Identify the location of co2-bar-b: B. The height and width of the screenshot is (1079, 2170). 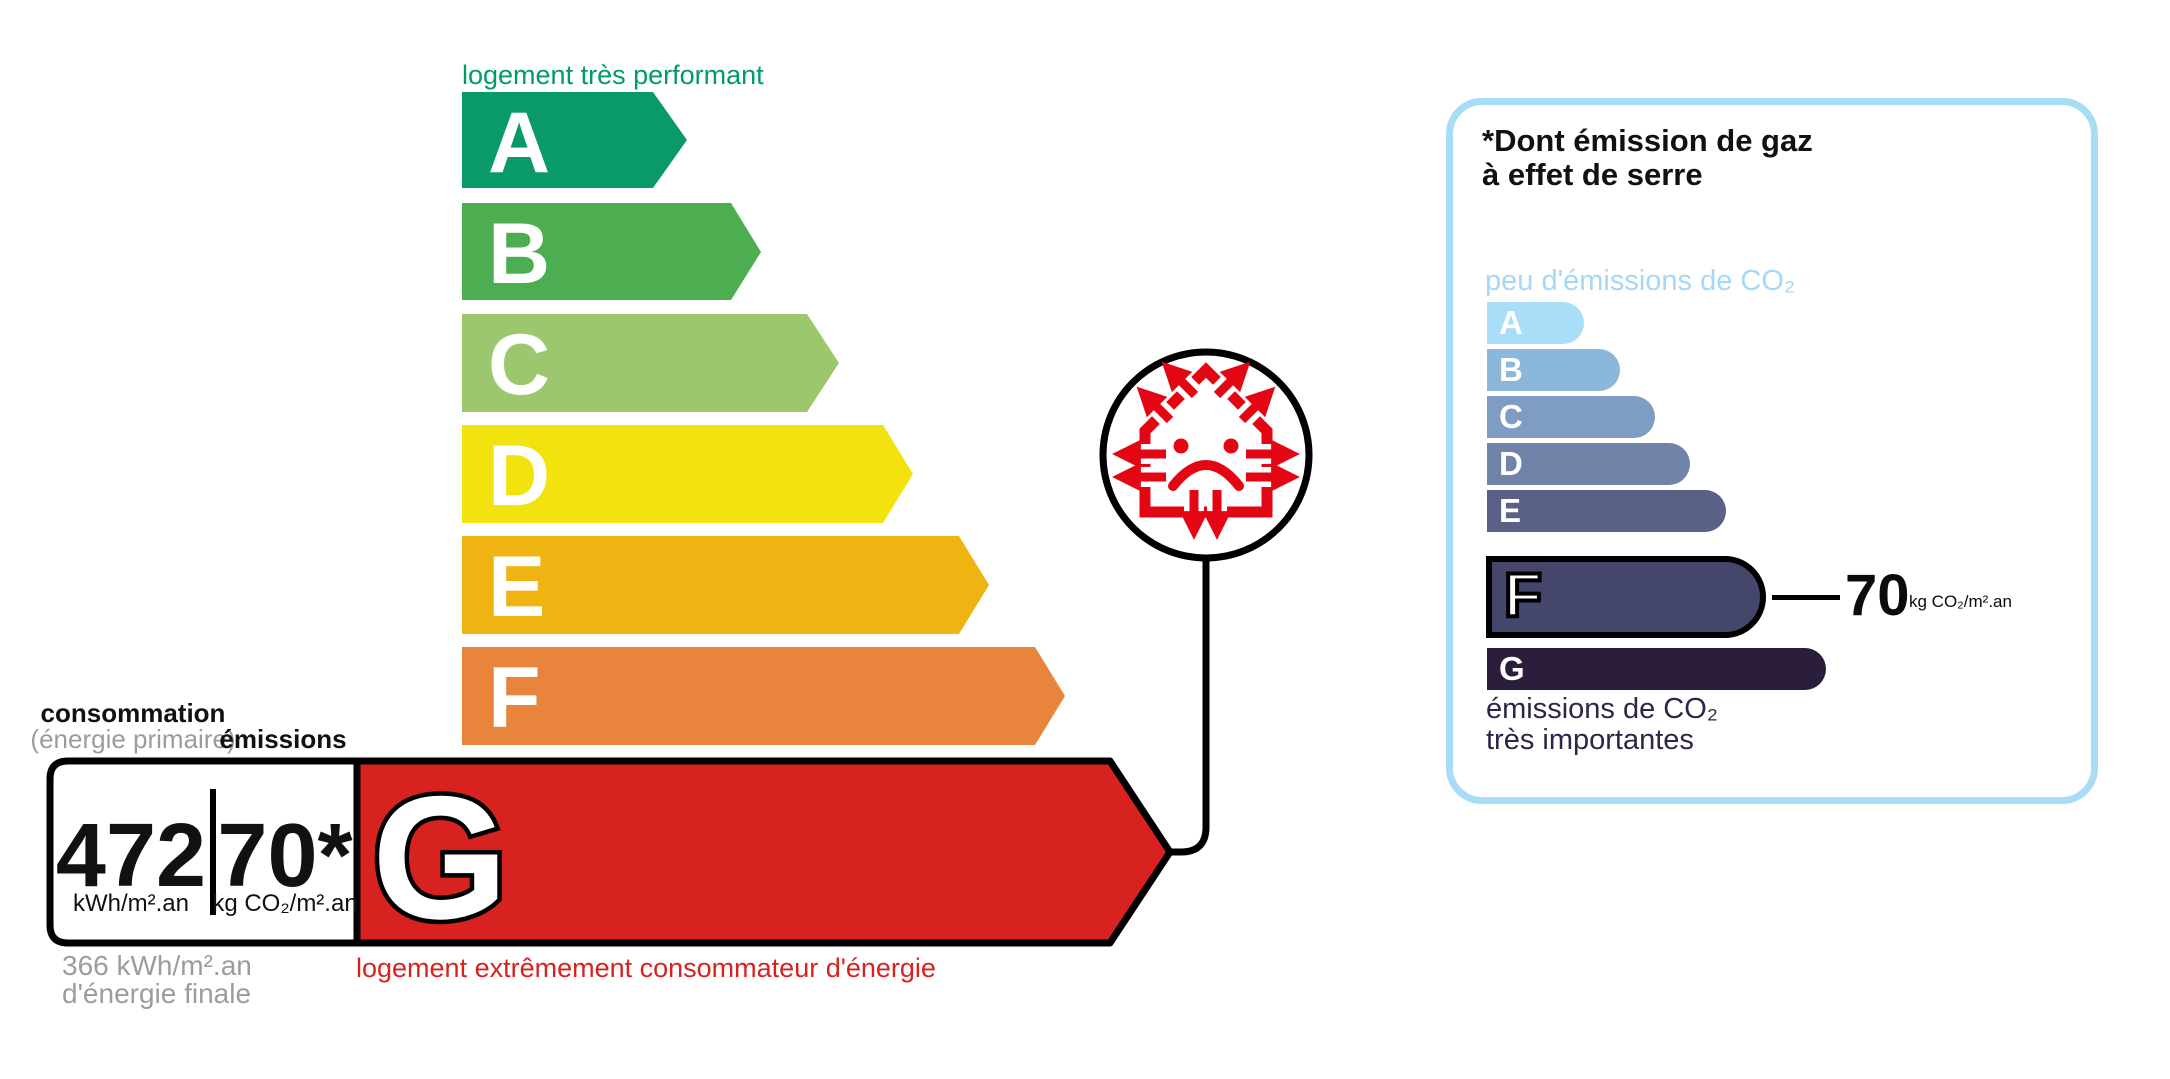
(1553, 370).